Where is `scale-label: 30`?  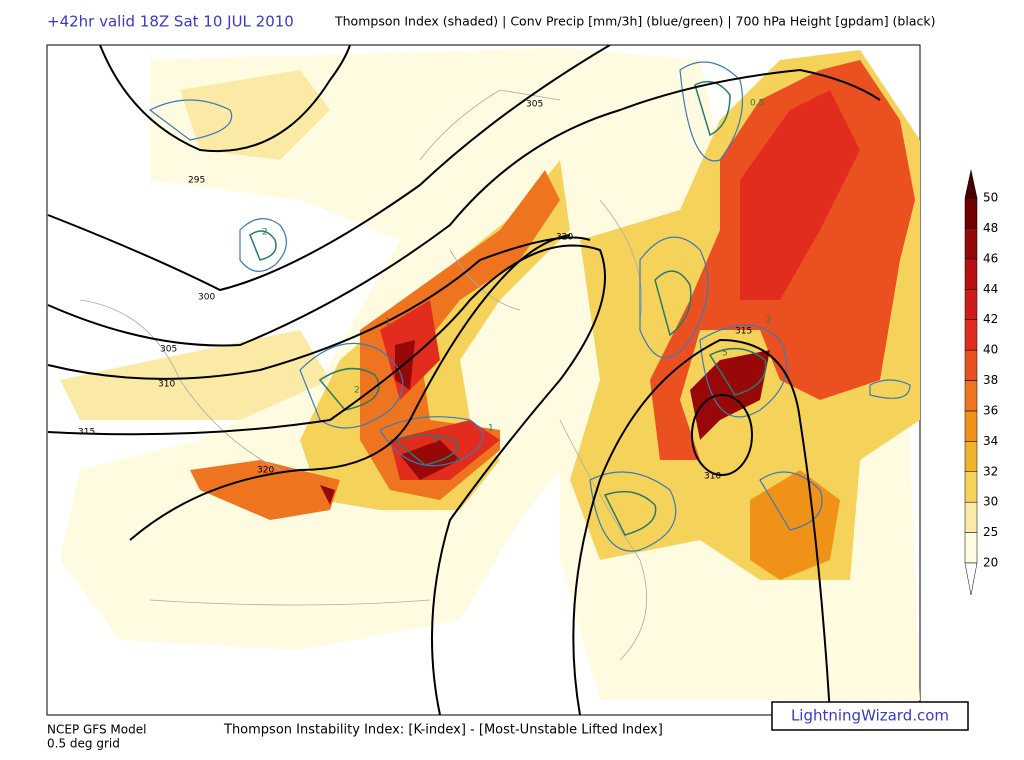
scale-label: 30 is located at coordinates (990, 502).